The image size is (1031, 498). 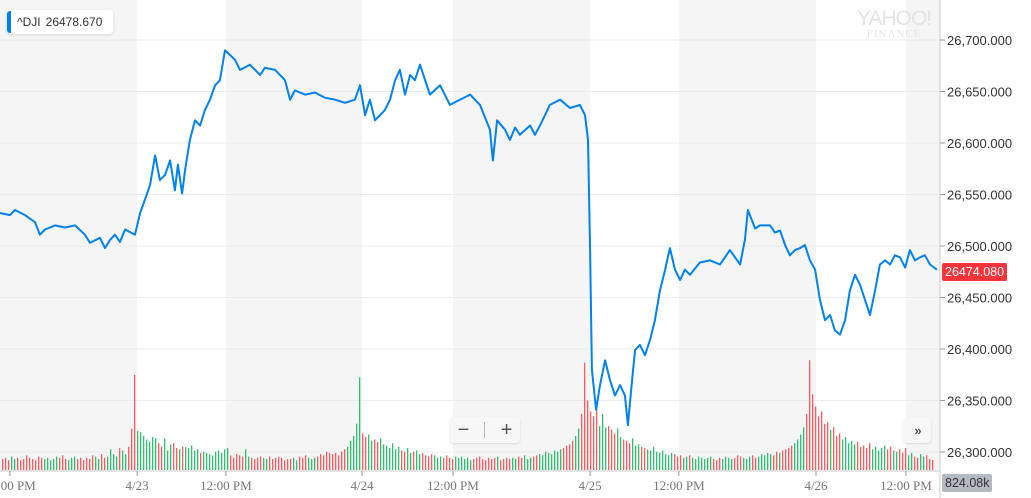 I want to click on legend-symbol: ^DJI, so click(x=29, y=22).